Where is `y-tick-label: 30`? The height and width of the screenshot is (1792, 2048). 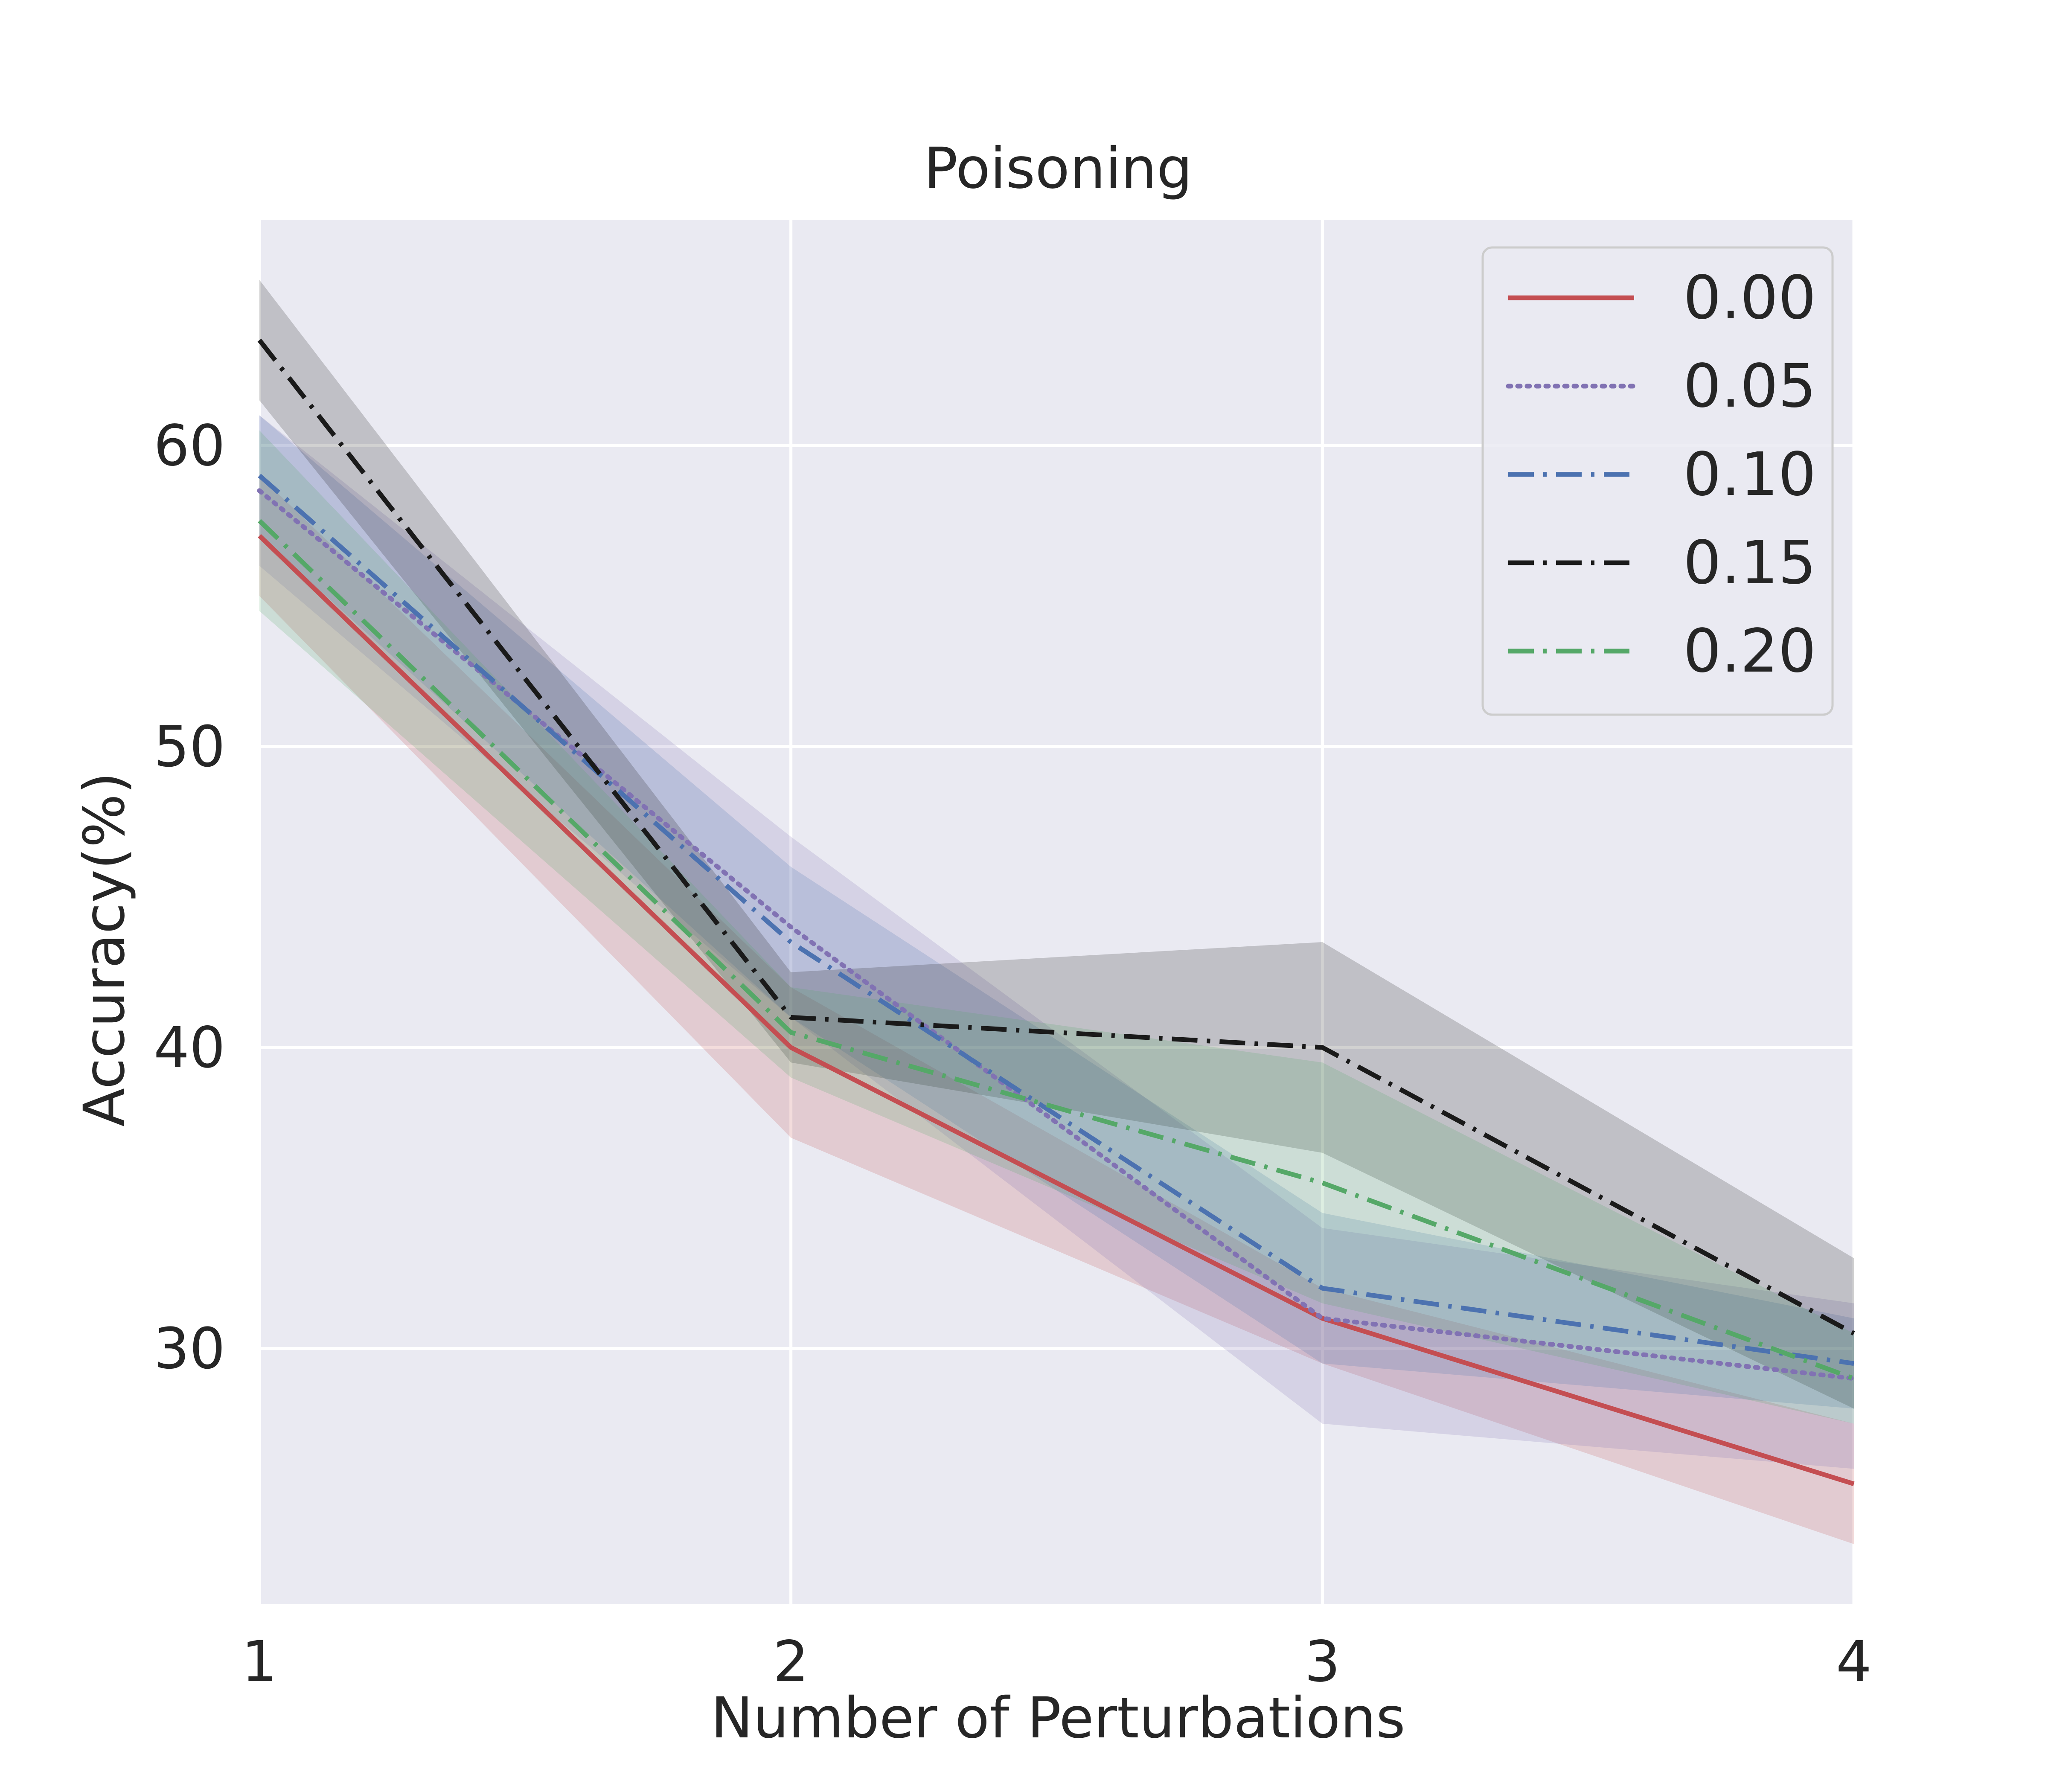 y-tick-label: 30 is located at coordinates (189, 1349).